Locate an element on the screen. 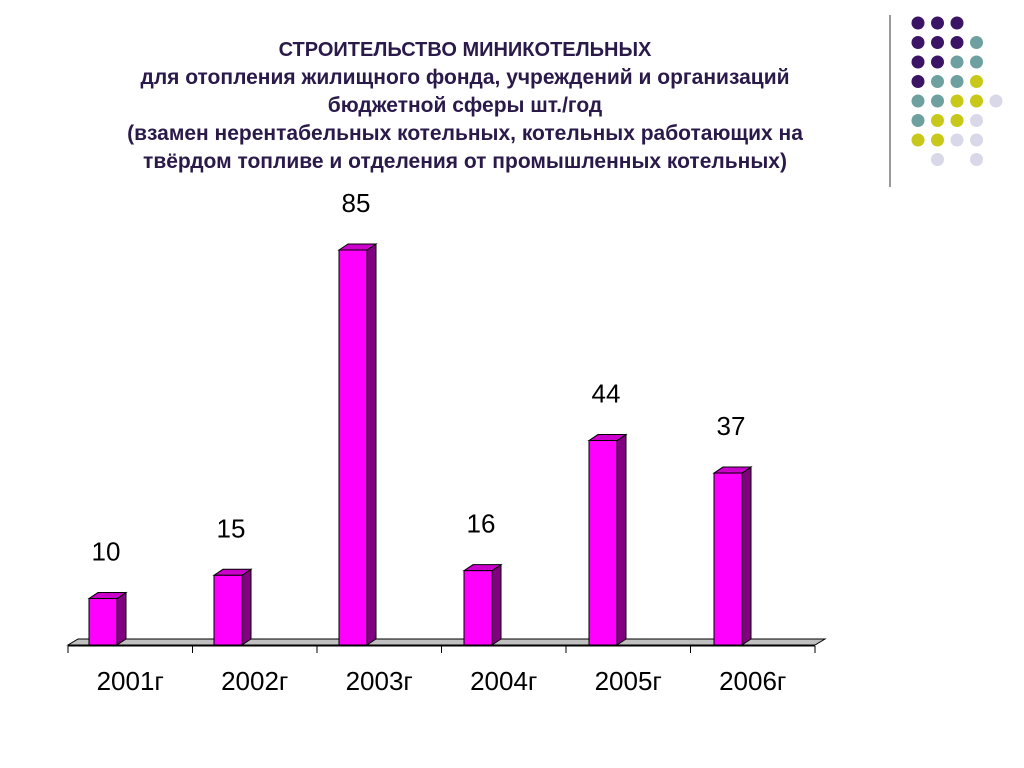  decorative-divider is located at coordinates (890, 101).